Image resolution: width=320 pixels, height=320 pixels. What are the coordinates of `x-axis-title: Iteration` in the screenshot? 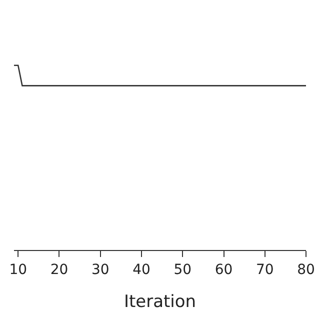 It's located at (160, 302).